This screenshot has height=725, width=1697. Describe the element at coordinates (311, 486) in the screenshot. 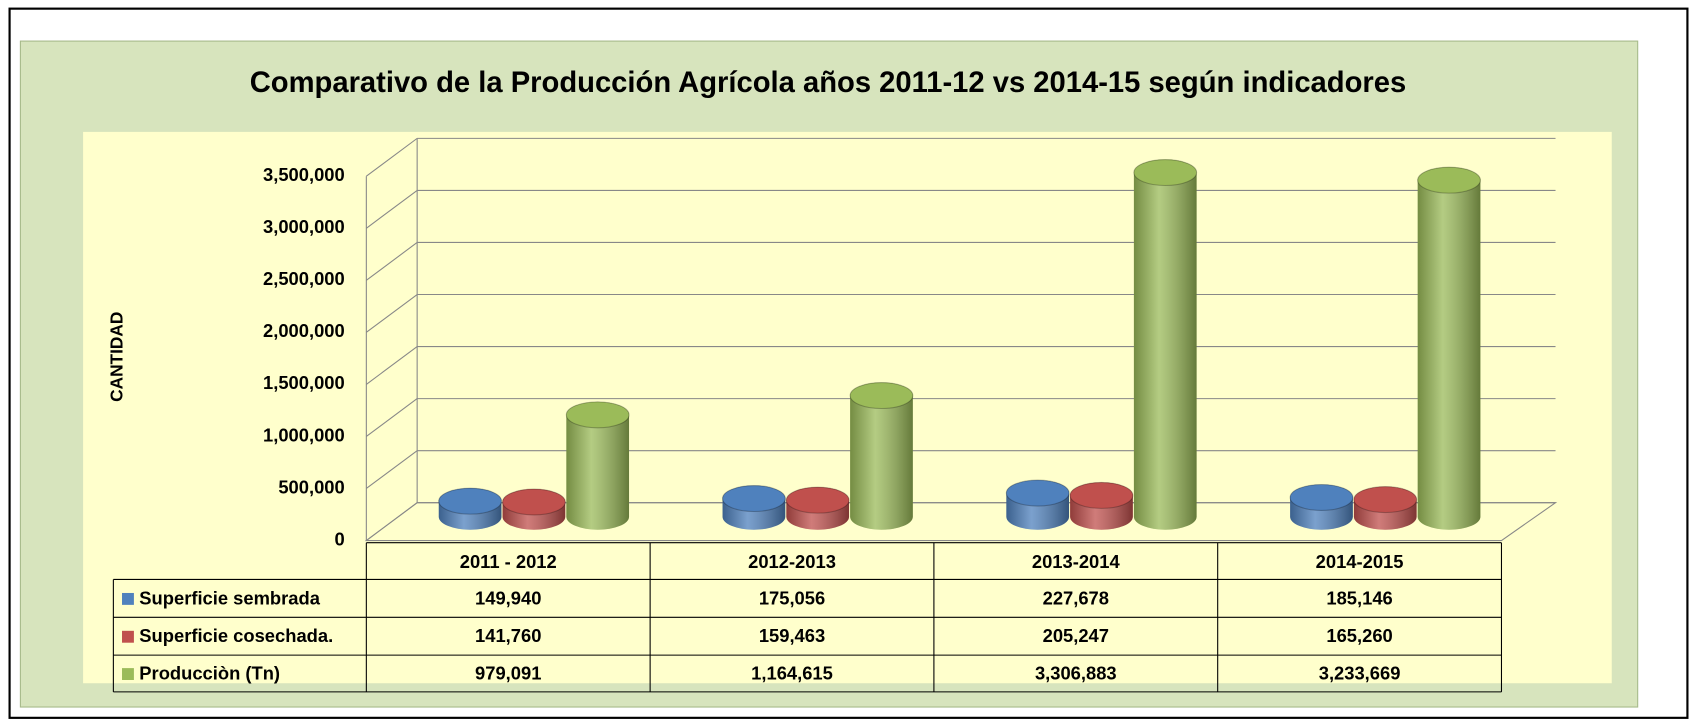

I see `y-tick-label: 500,000` at that location.